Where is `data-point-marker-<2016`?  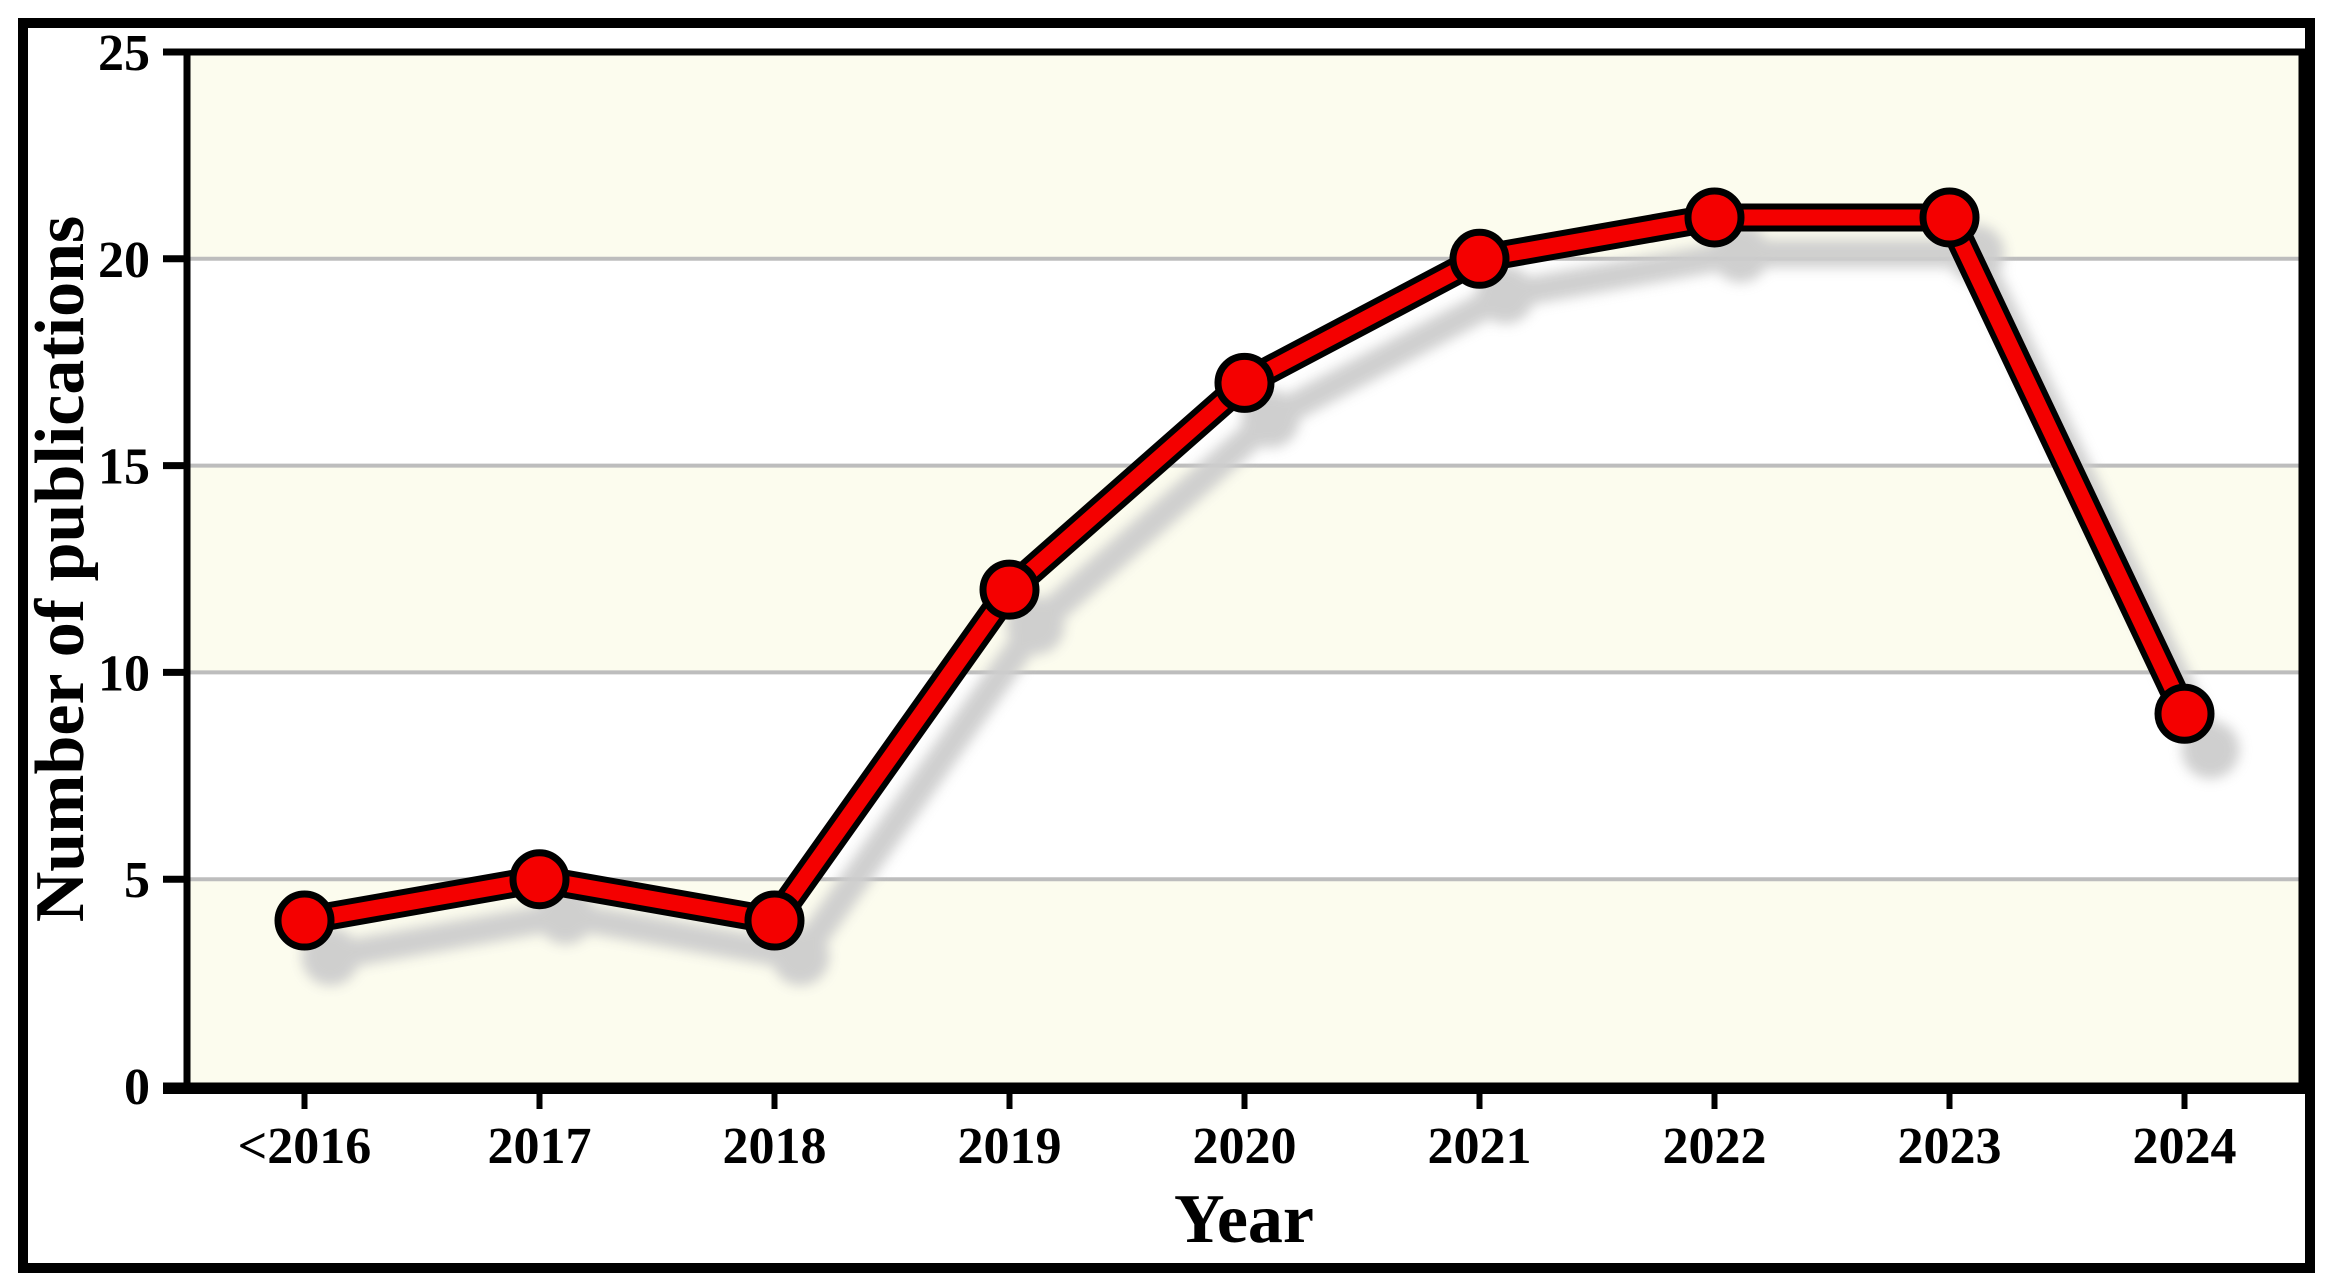
data-point-marker-<2016 is located at coordinates (304, 920).